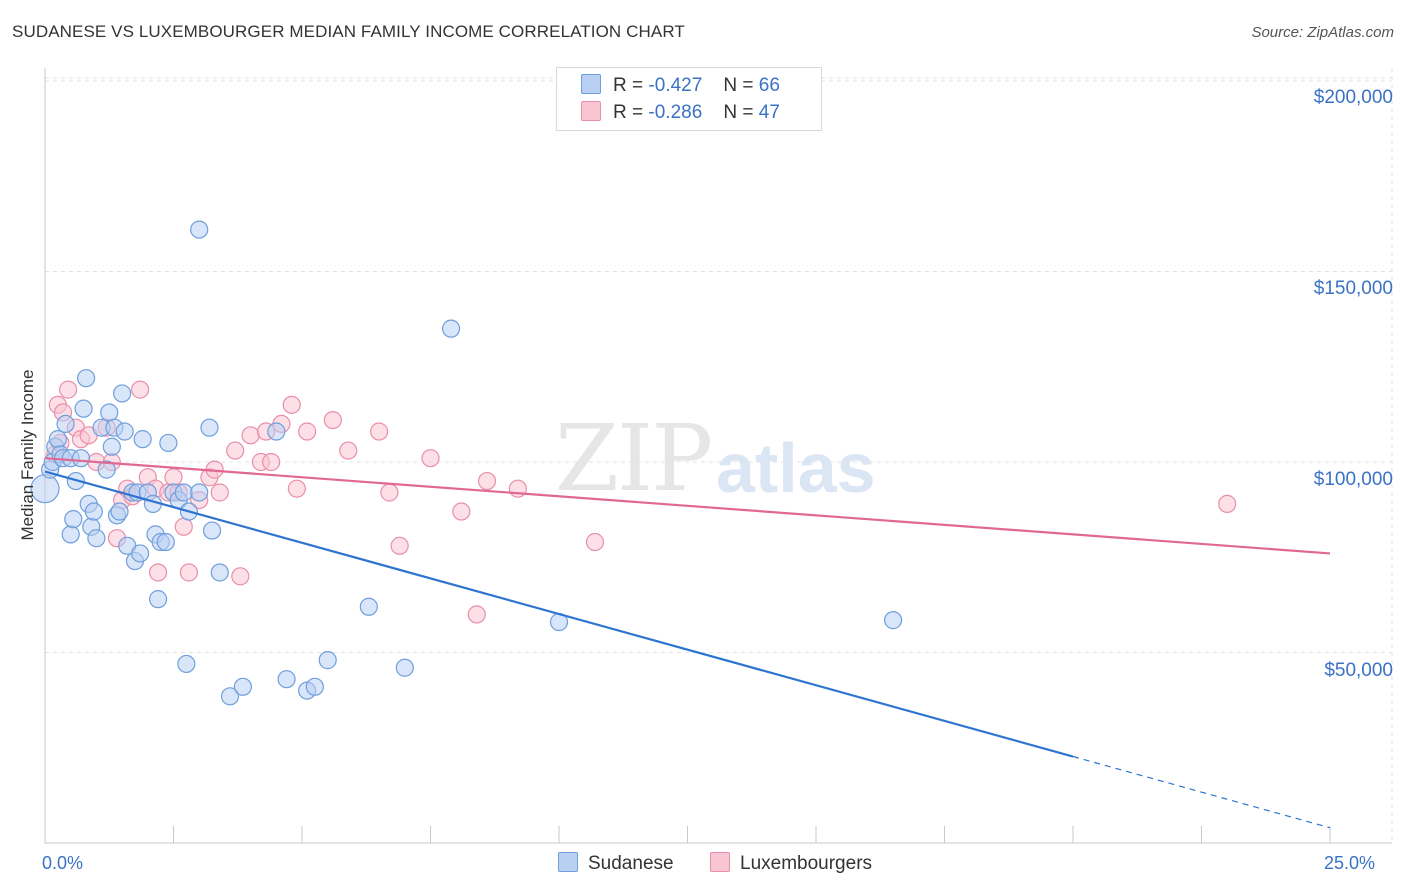  Describe the element at coordinates (675, 112) in the screenshot. I see `luxembourgers-r-value: -0.286` at that location.